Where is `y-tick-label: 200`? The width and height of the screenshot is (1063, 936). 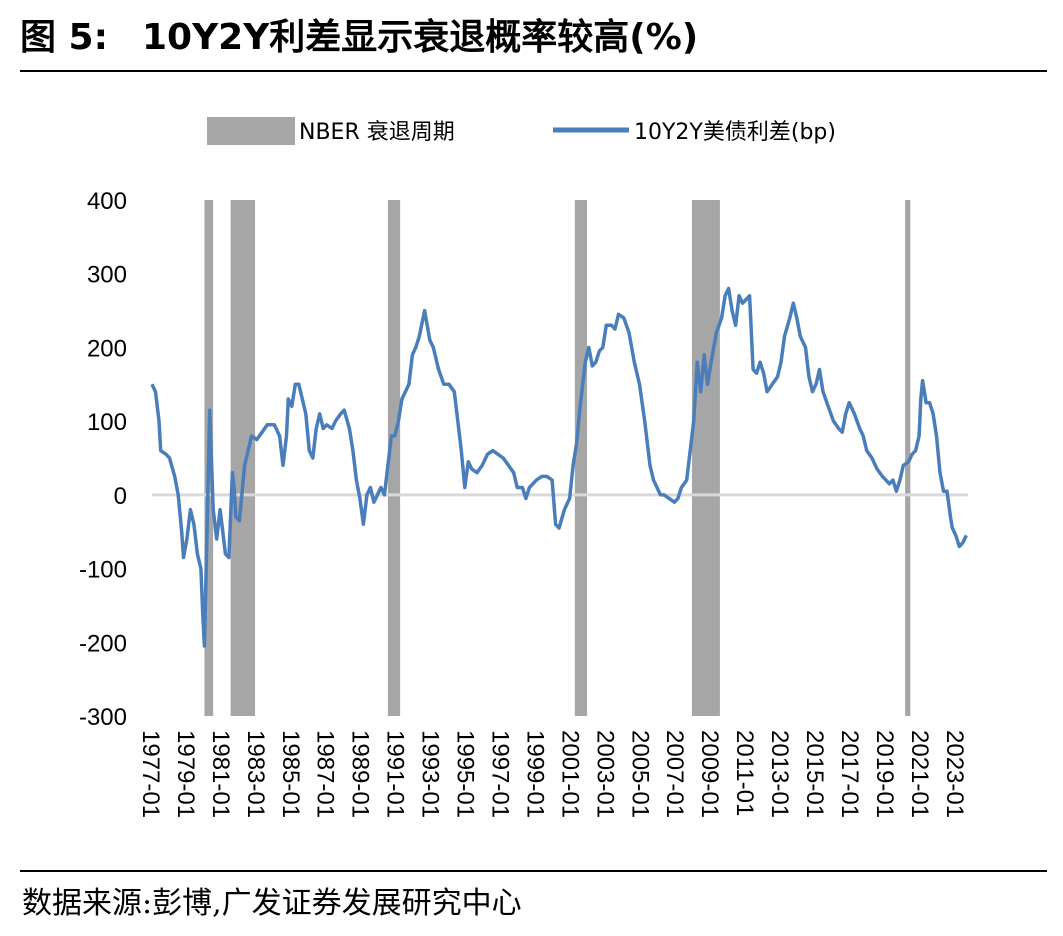 y-tick-label: 200 is located at coordinates (107, 348).